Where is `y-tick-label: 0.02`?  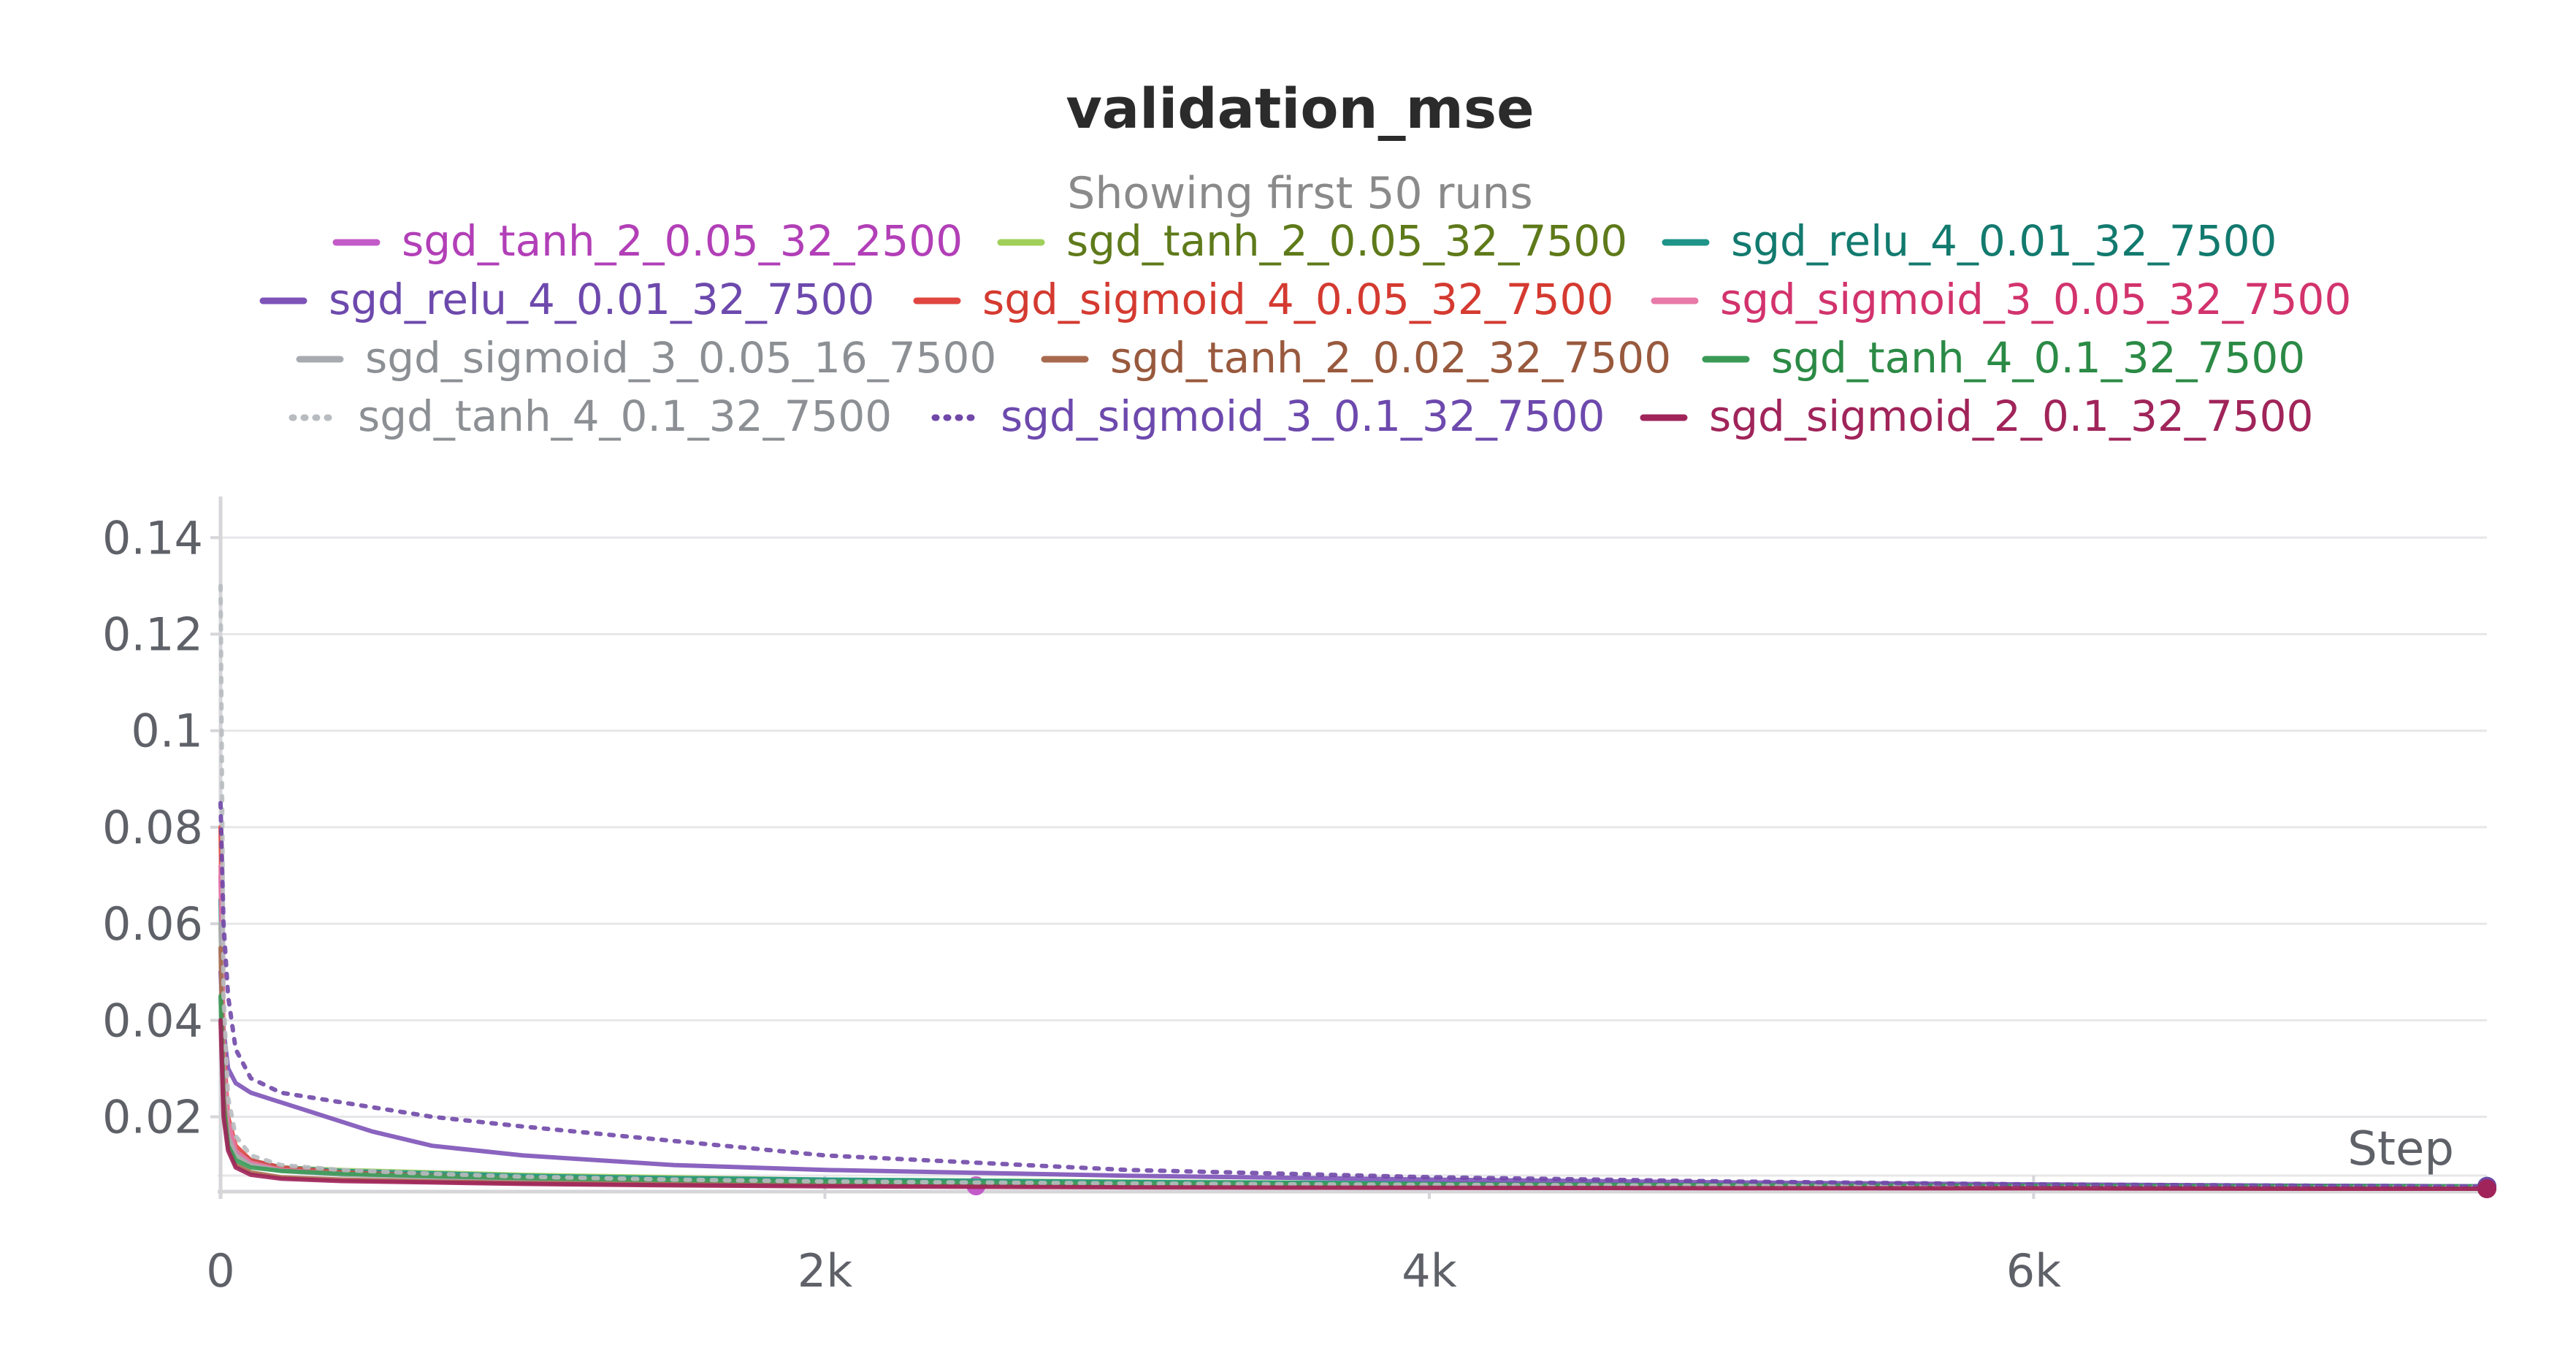 y-tick-label: 0.02 is located at coordinates (152, 1117).